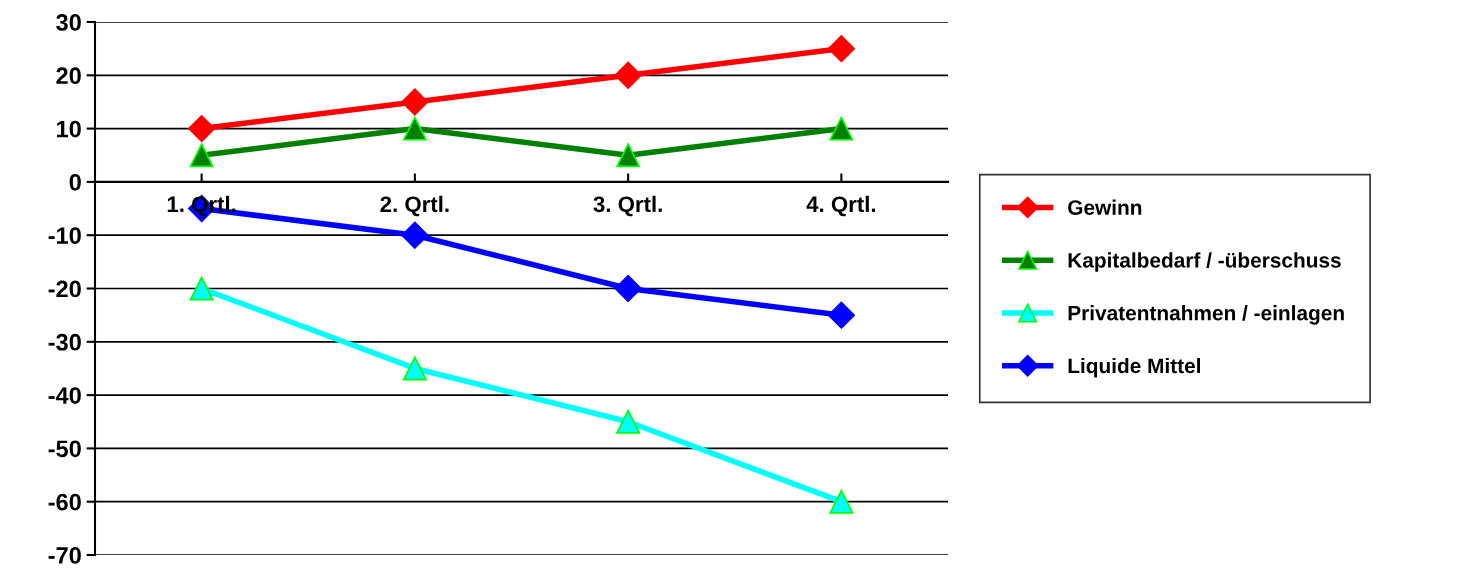 The height and width of the screenshot is (571, 1482). I want to click on y-tick-label: 0, so click(75, 182).